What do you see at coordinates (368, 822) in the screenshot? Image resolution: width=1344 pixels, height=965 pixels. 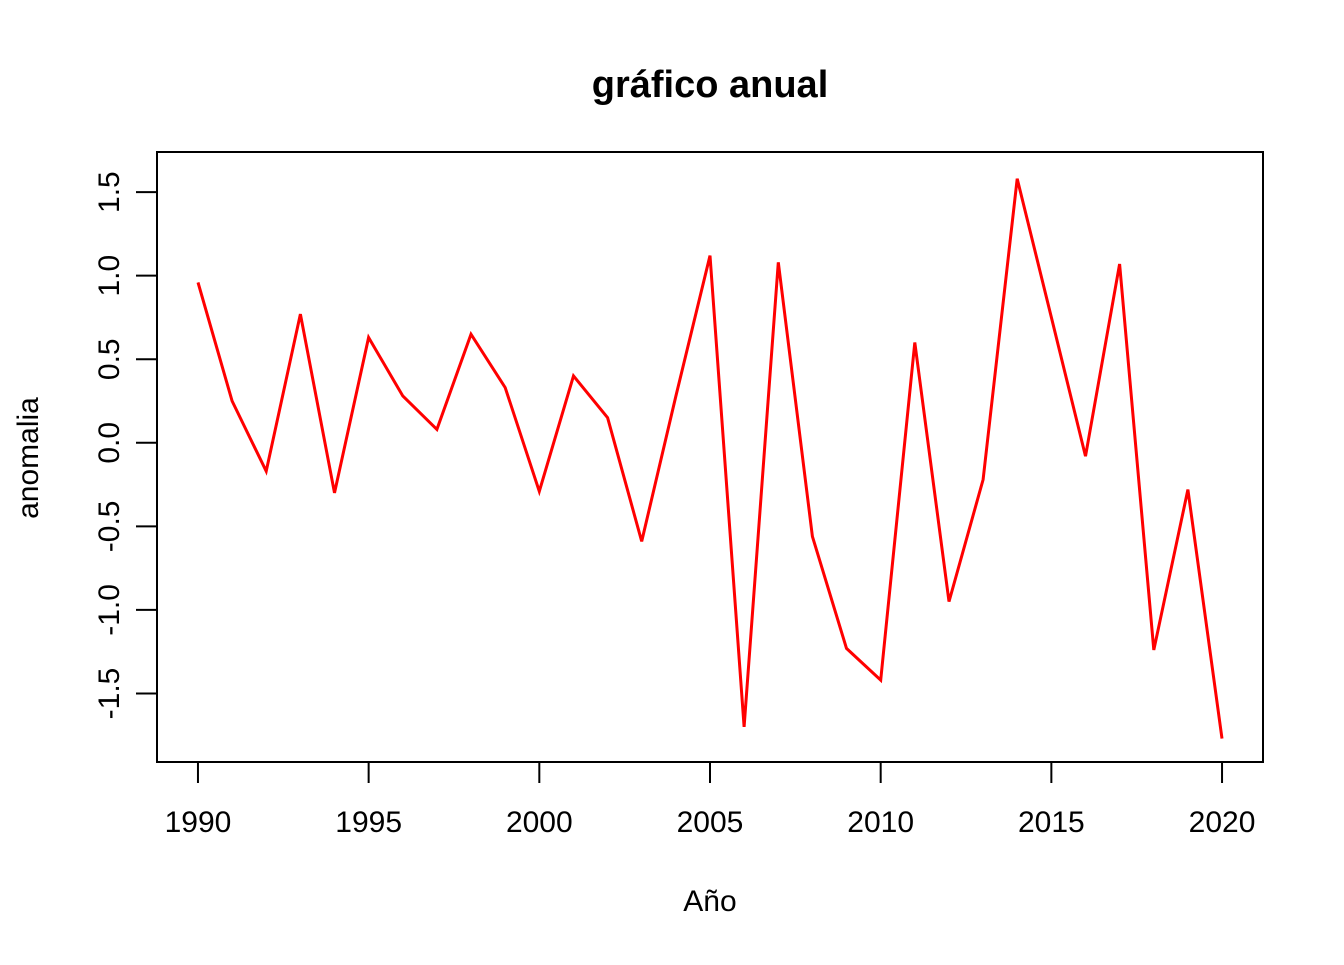 I see `x-tick-label: 1995` at bounding box center [368, 822].